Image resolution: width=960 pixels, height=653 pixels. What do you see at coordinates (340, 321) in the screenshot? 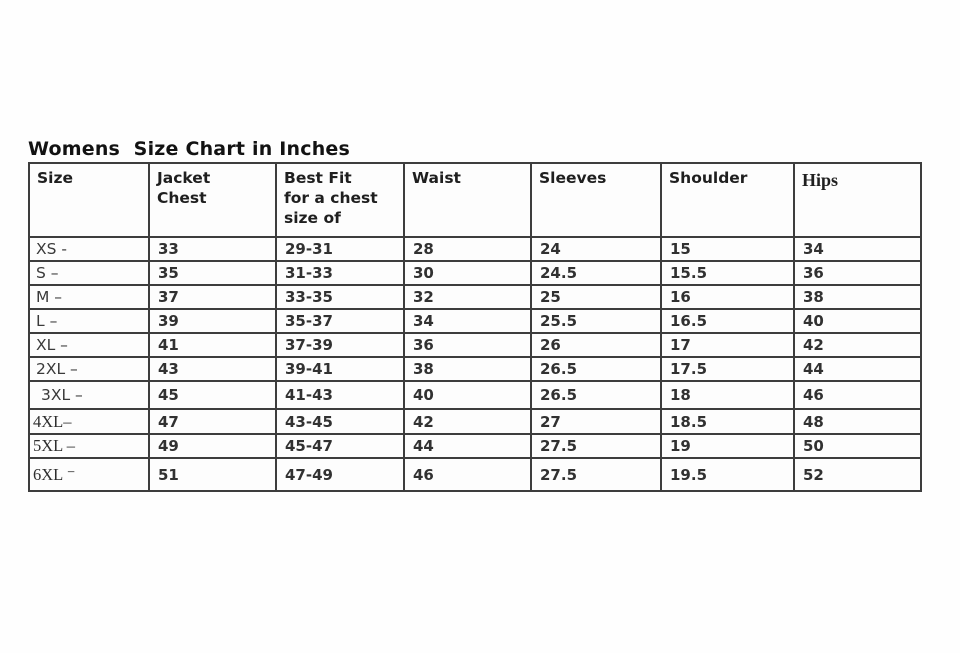
I see `cell-best-fit: 35-37` at bounding box center [340, 321].